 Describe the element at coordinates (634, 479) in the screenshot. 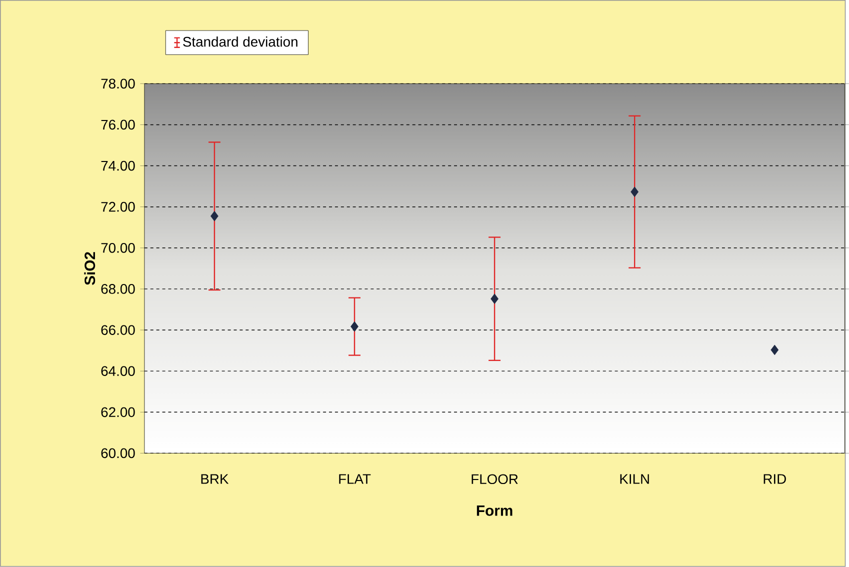

I see `x-tick-label: KILN` at that location.